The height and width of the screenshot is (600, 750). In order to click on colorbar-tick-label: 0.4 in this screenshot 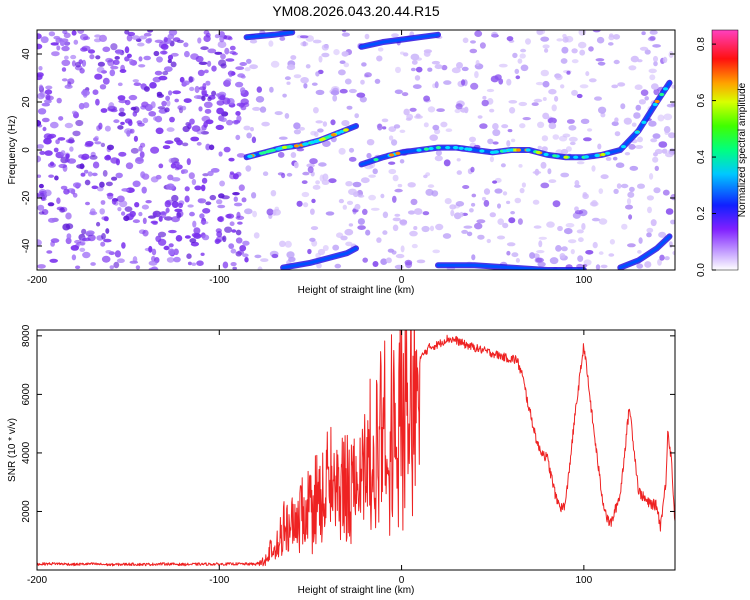, I will do `click(701, 157)`.